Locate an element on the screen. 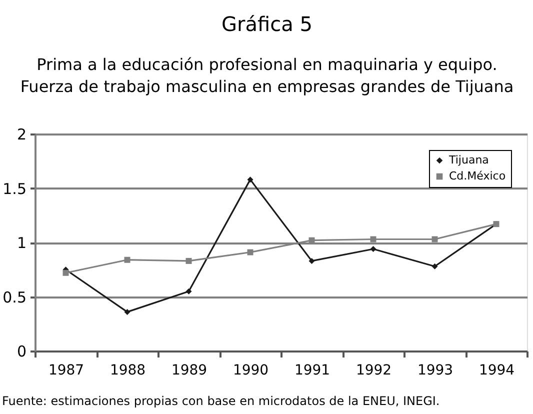 This screenshot has height=414, width=533. x-tick-label: 1994 is located at coordinates (496, 370).